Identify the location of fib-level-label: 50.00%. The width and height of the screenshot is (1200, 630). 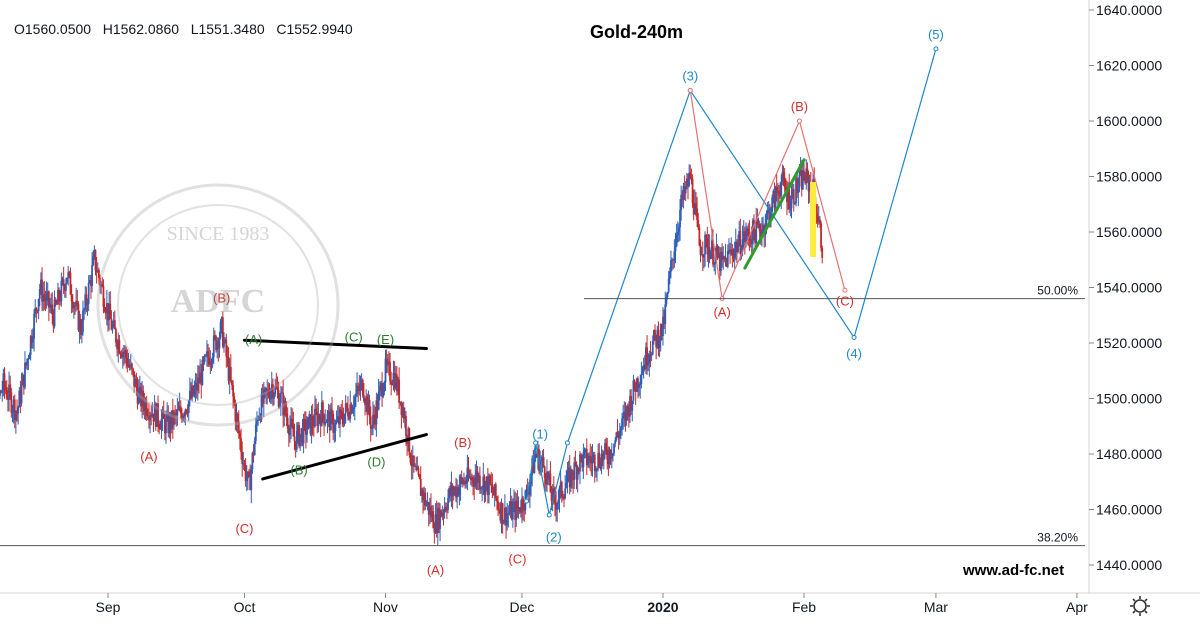
(1057, 291).